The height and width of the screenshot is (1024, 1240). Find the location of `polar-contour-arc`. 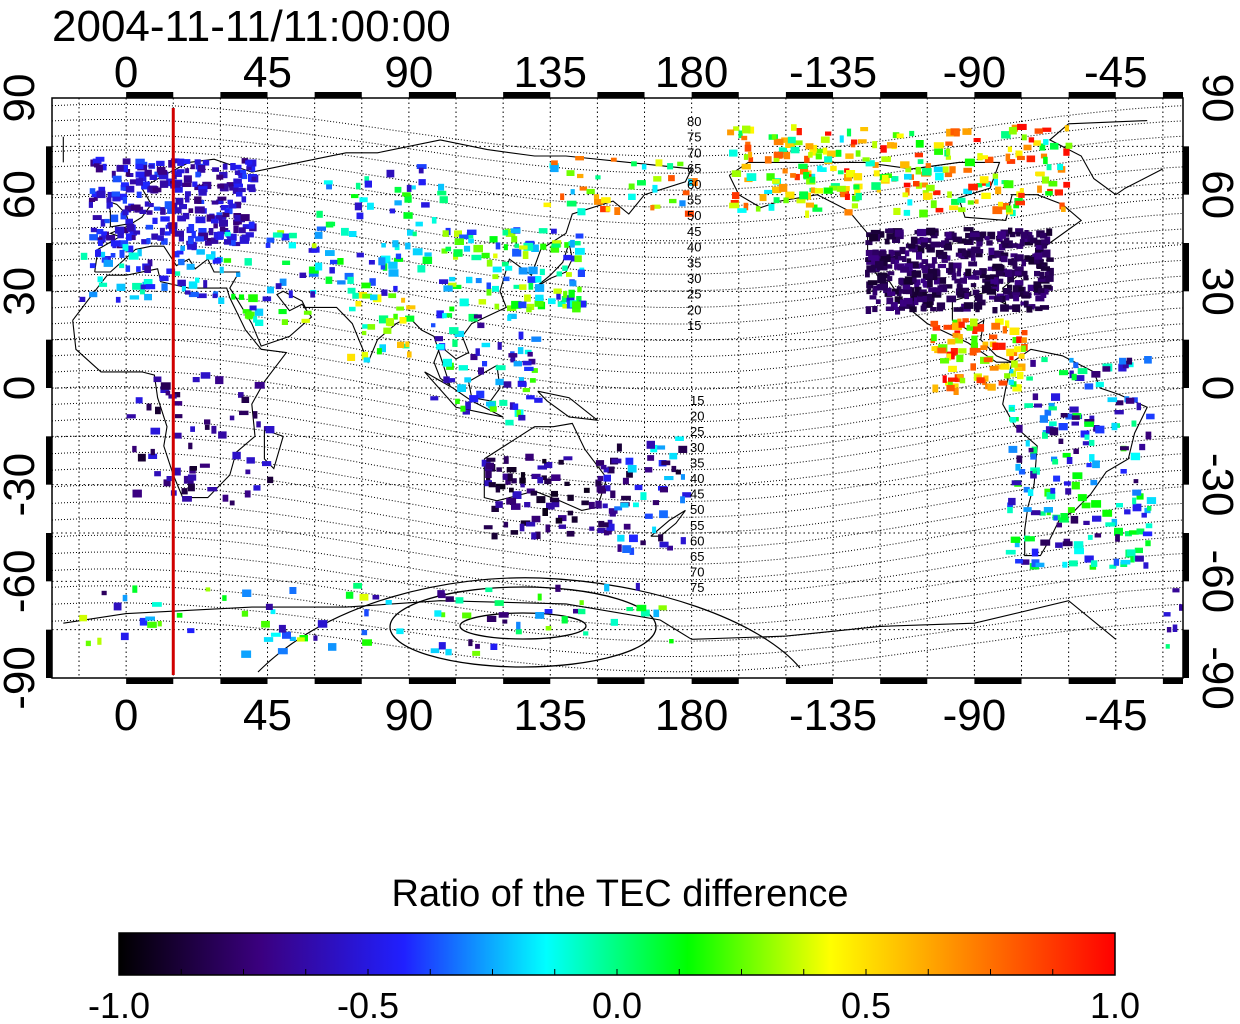

polar-contour-arc is located at coordinates (529, 625).